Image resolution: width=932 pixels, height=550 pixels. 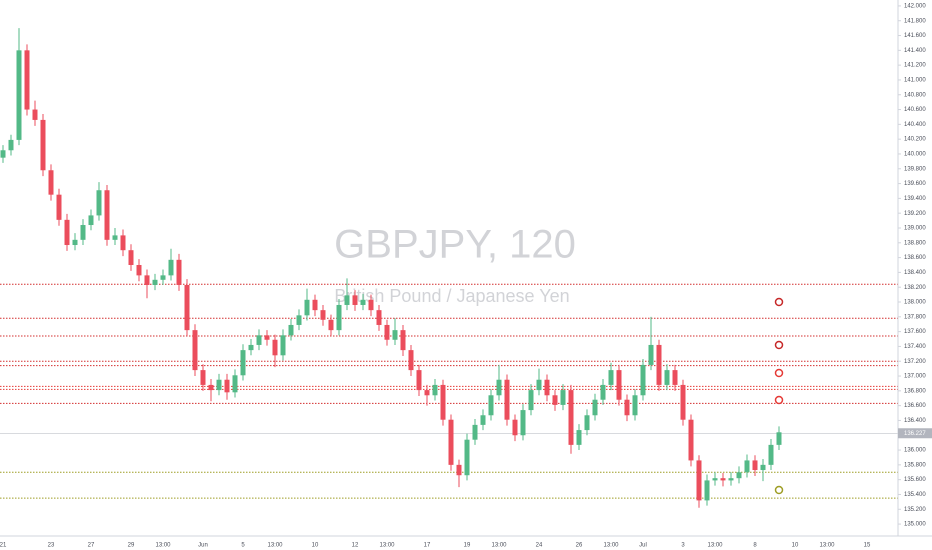 What do you see at coordinates (467, 546) in the screenshot?
I see `x-tick-label: 19` at bounding box center [467, 546].